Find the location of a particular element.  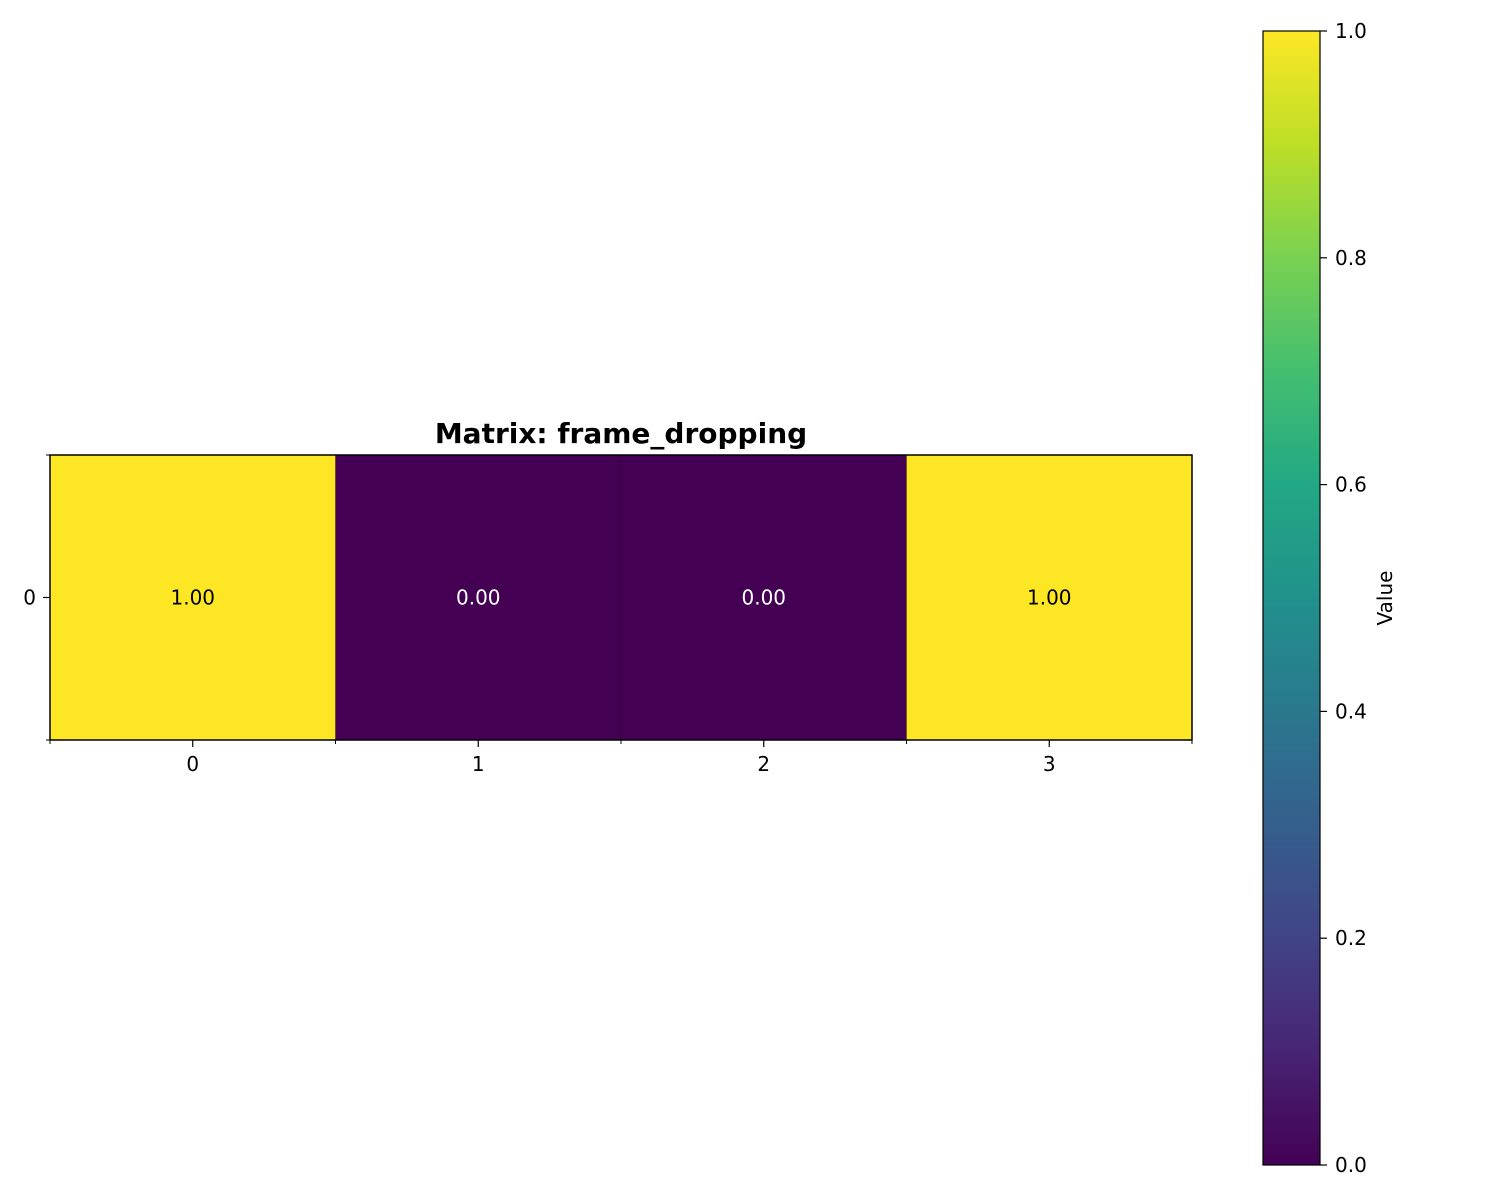

x-tick-label: 2 is located at coordinates (763, 764).